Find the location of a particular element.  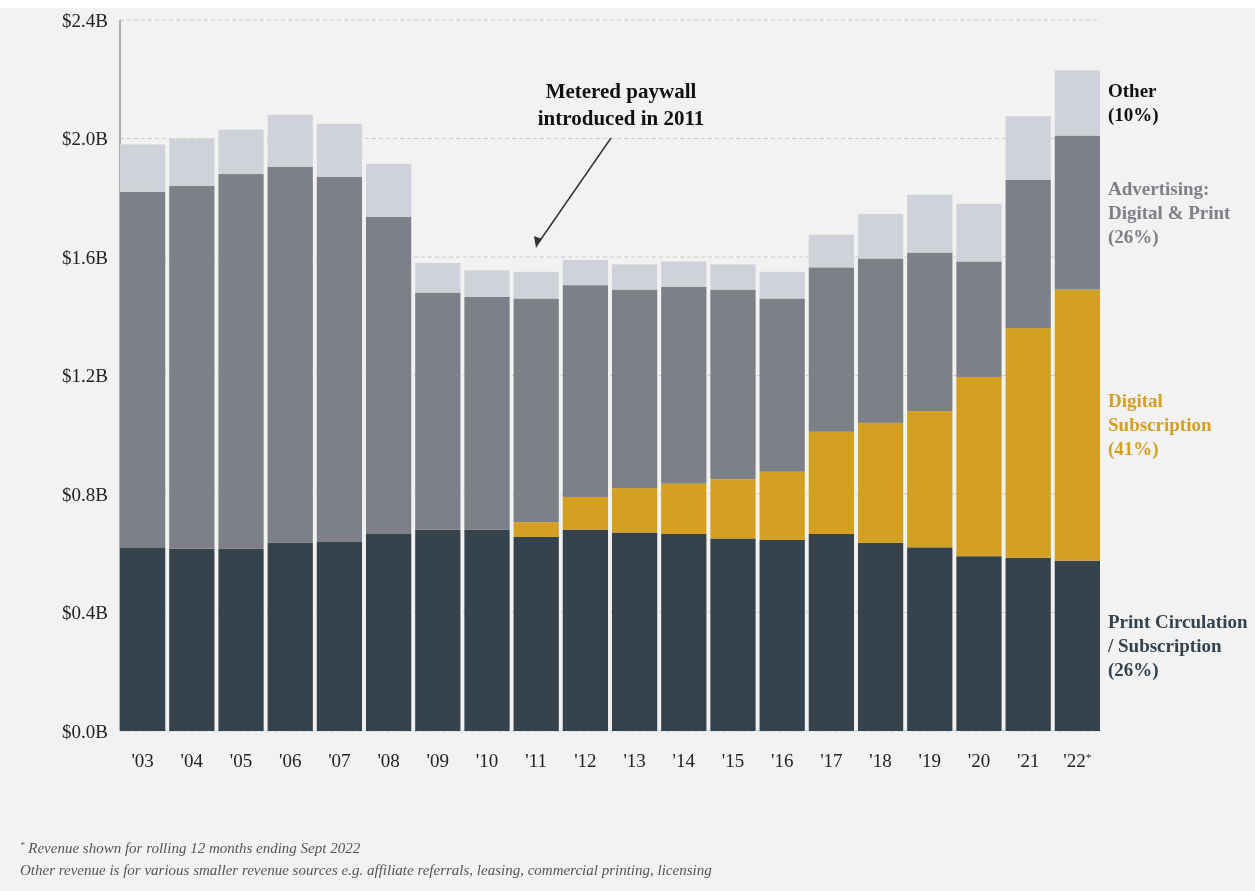

x-tick-label: '17 is located at coordinates (831, 760).